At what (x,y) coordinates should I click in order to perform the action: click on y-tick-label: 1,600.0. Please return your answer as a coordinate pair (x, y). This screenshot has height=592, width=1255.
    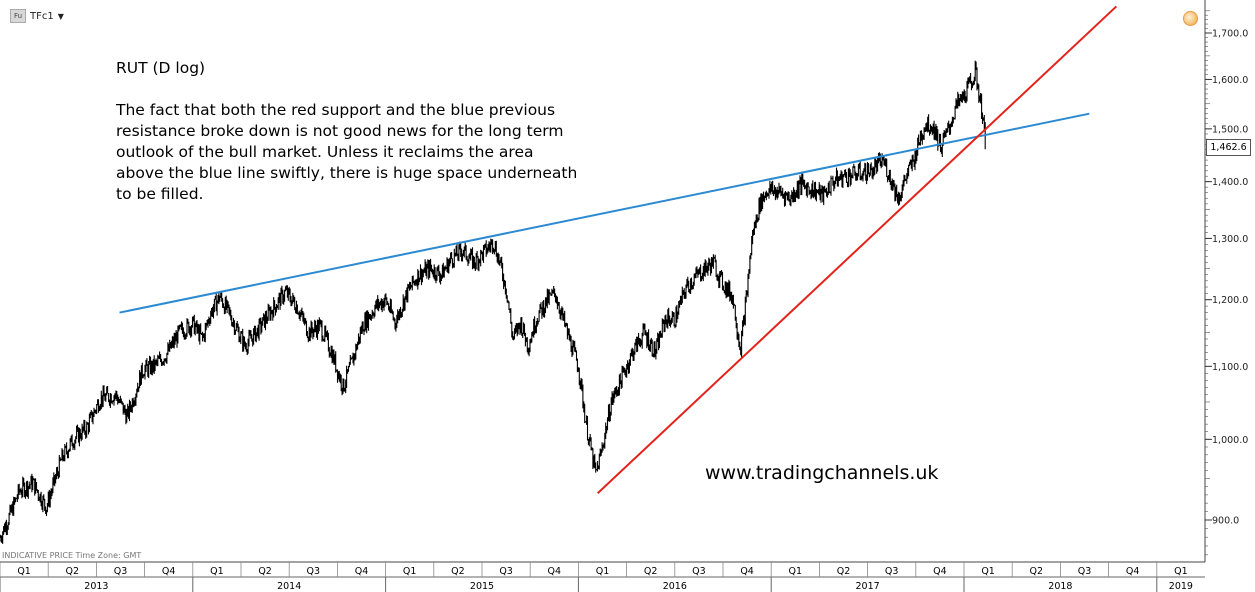
    Looking at the image, I should click on (1230, 80).